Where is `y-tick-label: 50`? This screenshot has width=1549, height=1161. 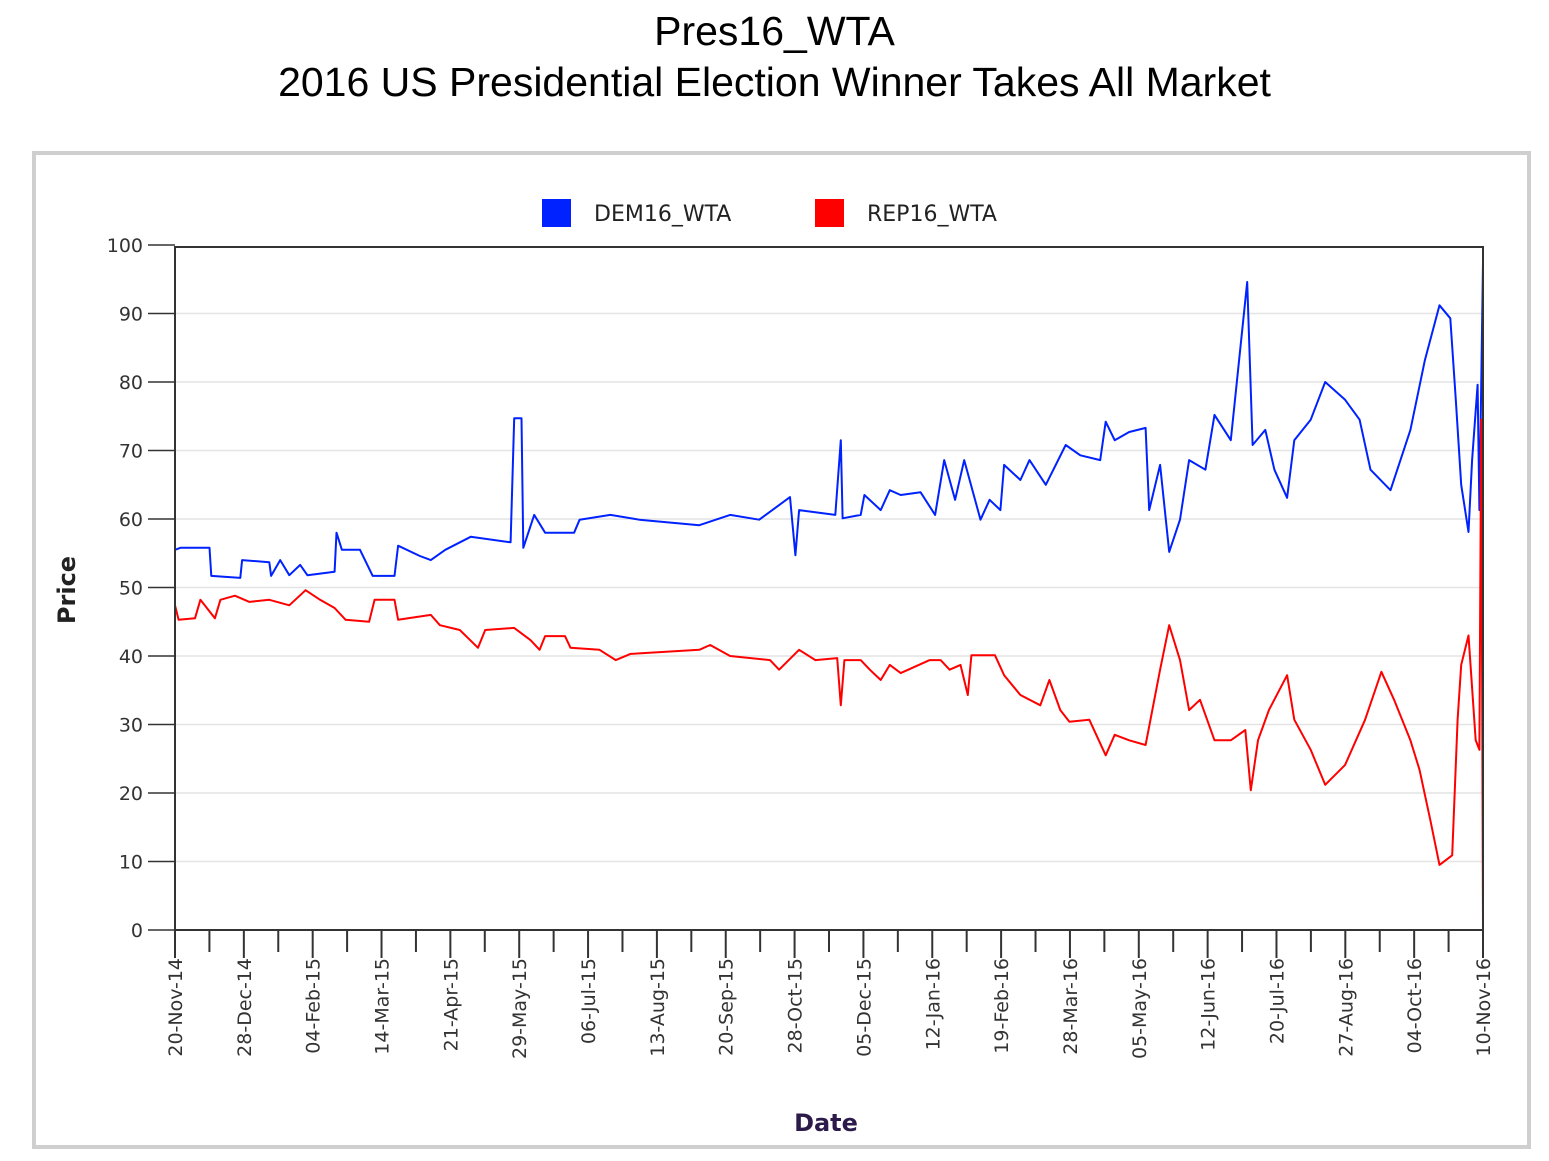 y-tick-label: 50 is located at coordinates (131, 589).